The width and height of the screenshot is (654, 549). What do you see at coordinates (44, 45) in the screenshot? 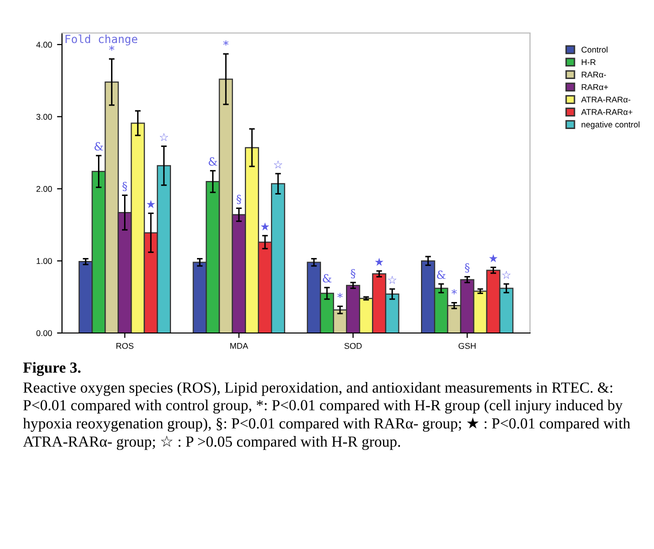
I see `y-tick-label: 4.00` at bounding box center [44, 45].